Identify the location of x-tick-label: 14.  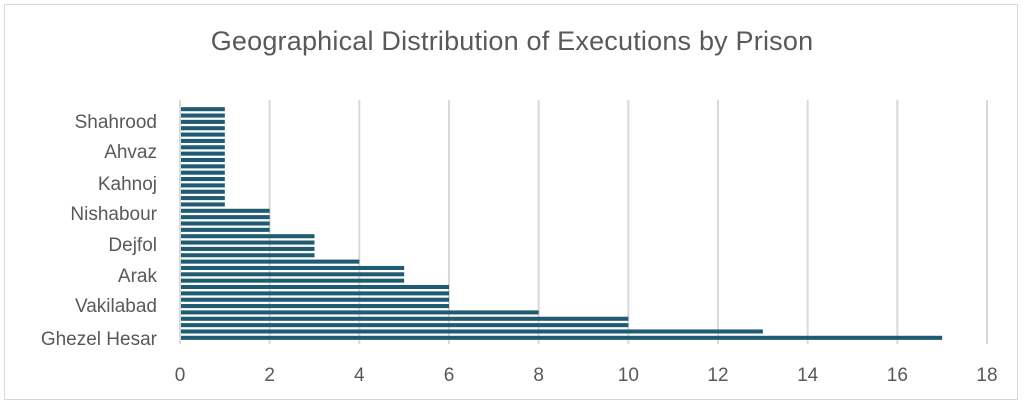
(808, 375).